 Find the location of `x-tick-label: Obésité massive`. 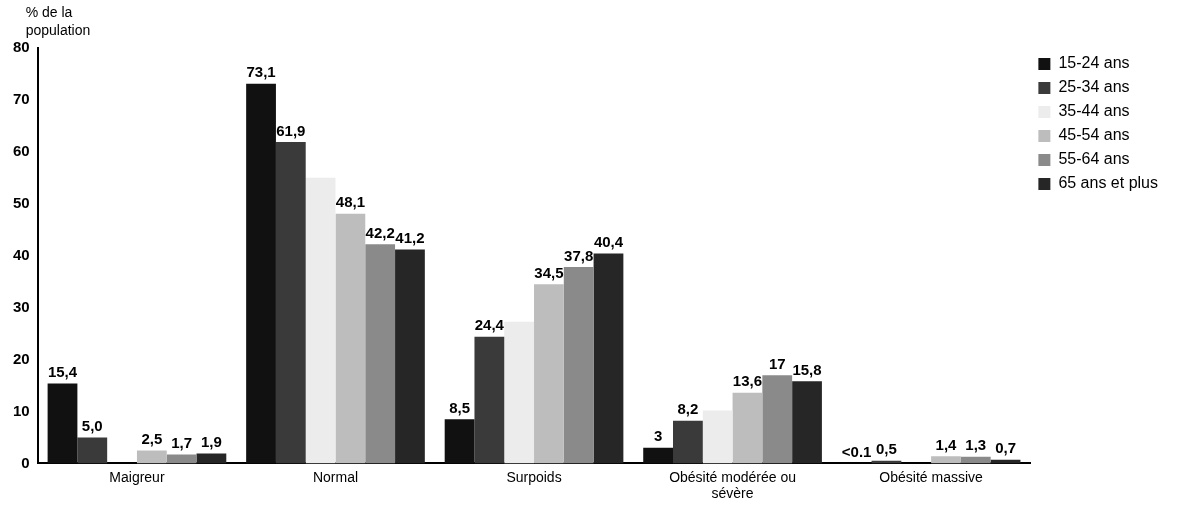

x-tick-label: Obésité massive is located at coordinates (931, 476).